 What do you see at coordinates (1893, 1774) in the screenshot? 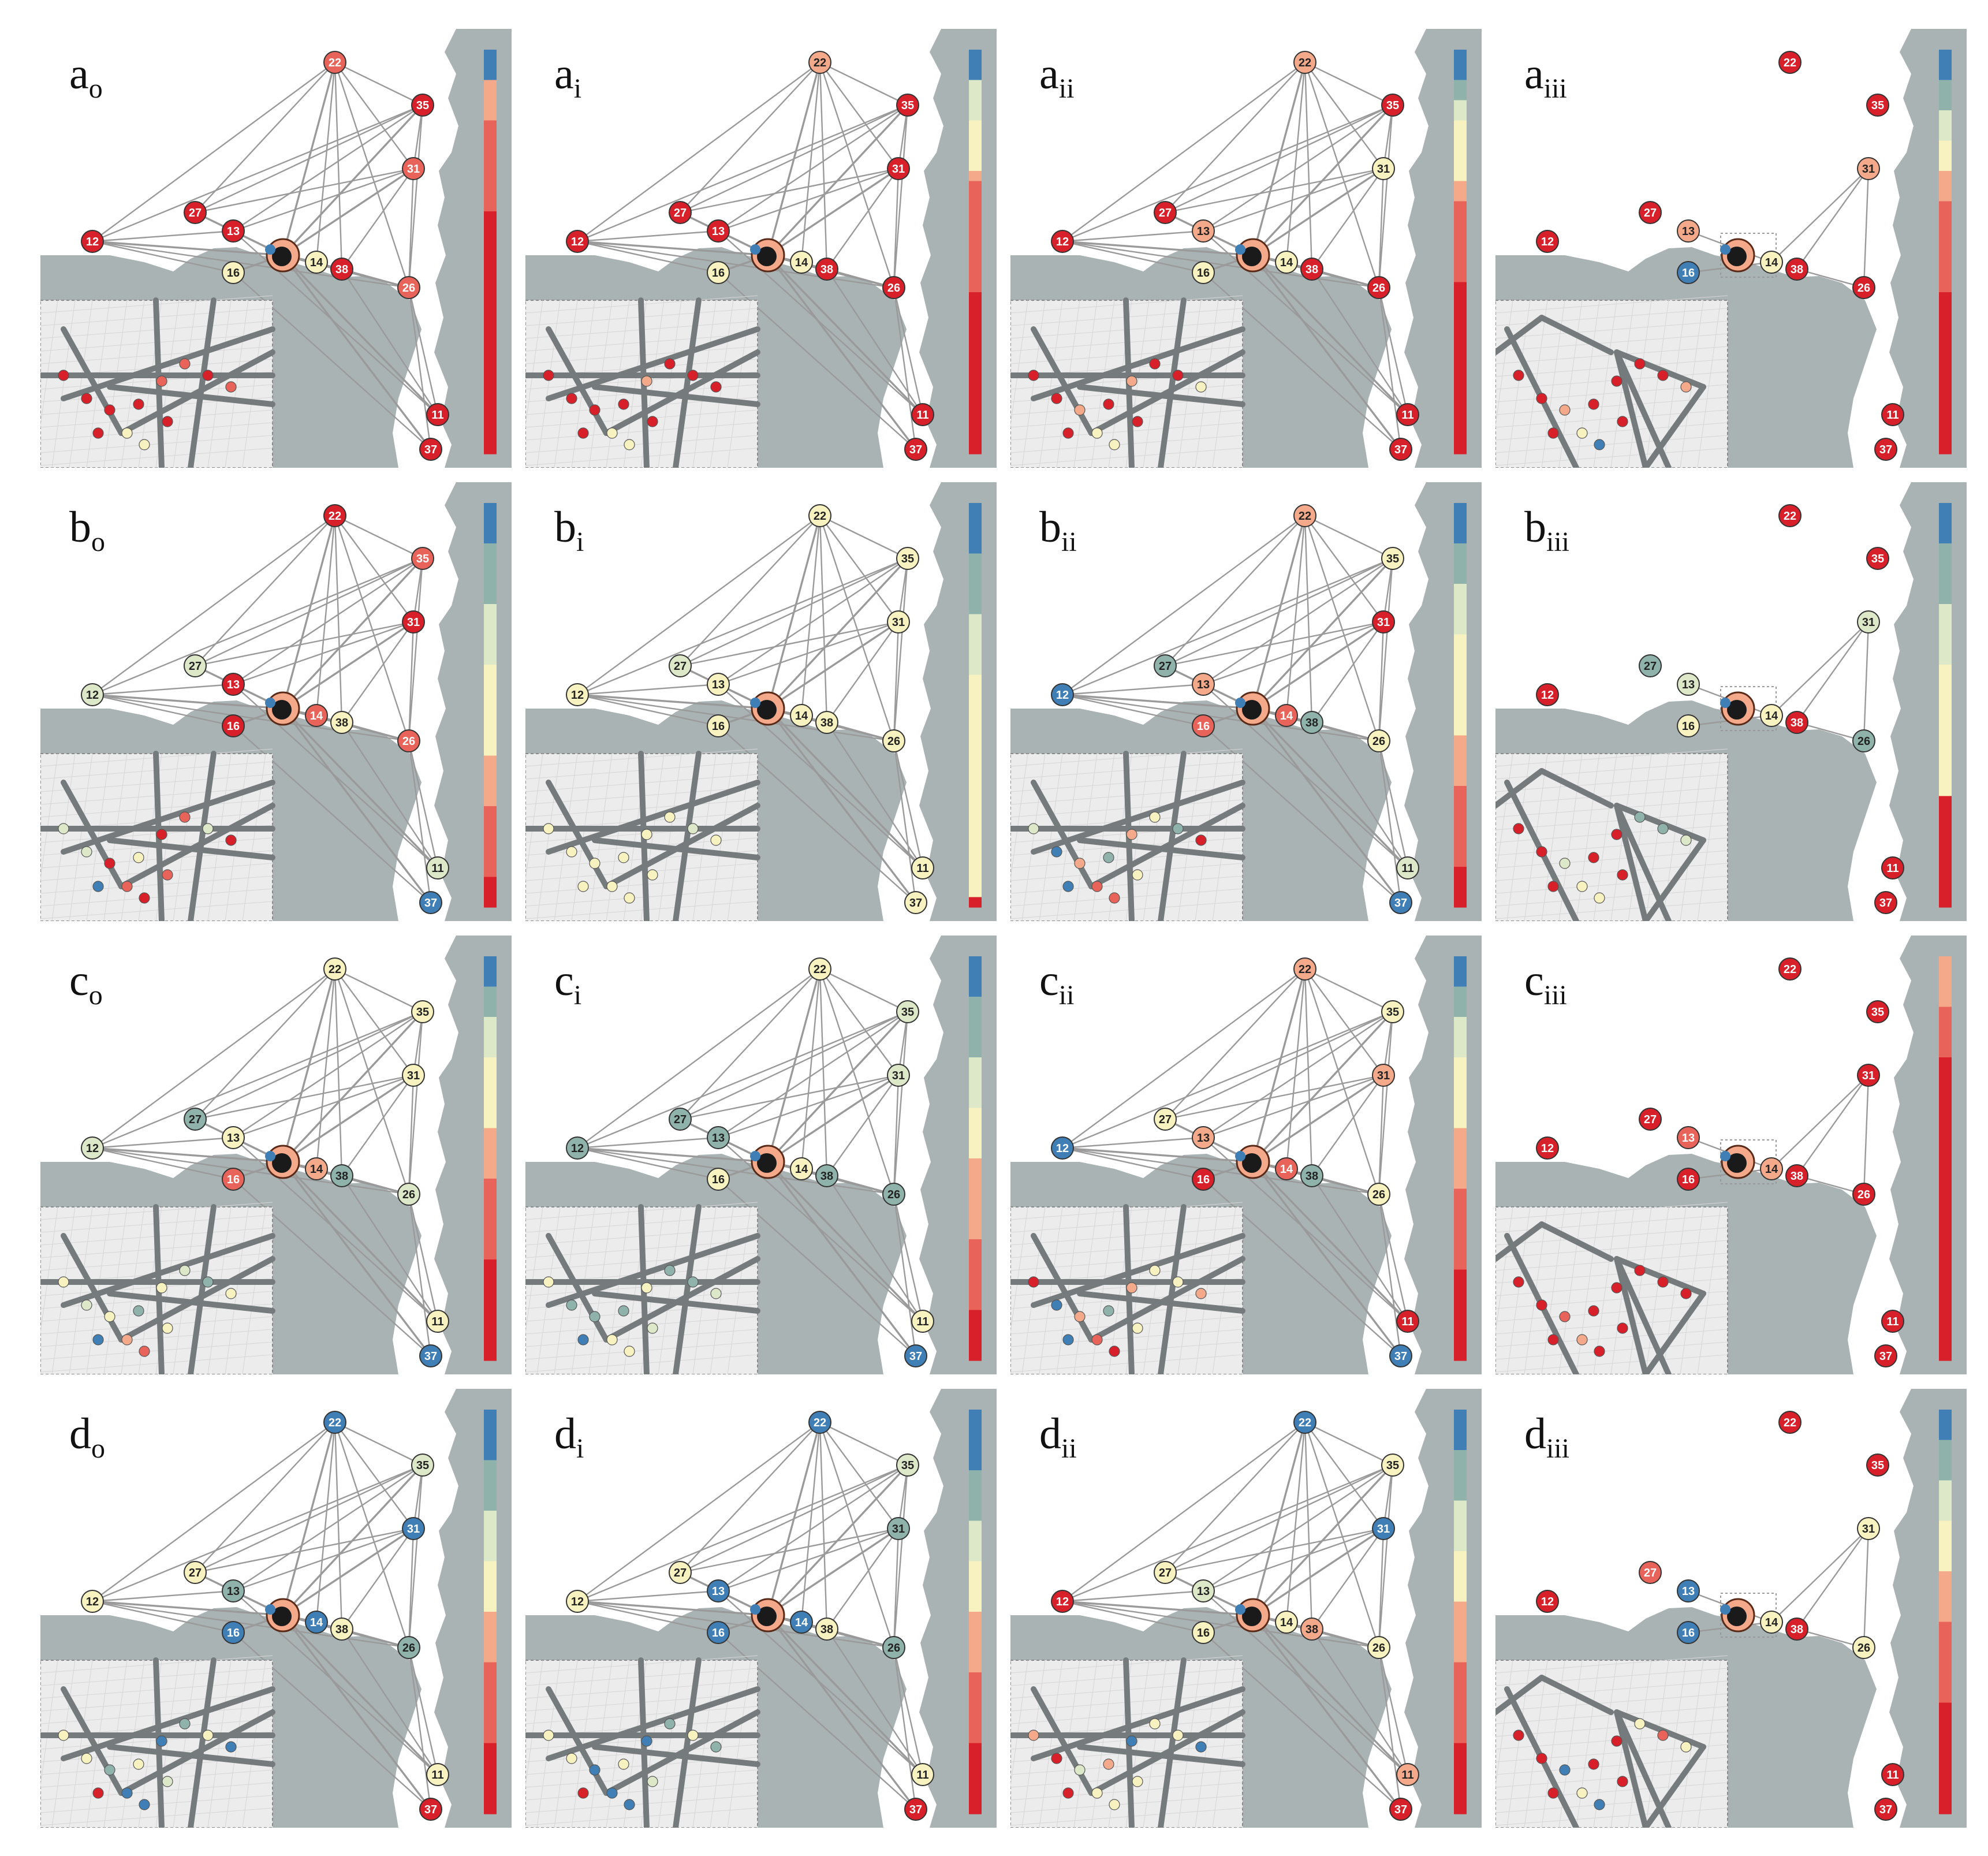
I see `station-node-11: 11` at bounding box center [1893, 1774].